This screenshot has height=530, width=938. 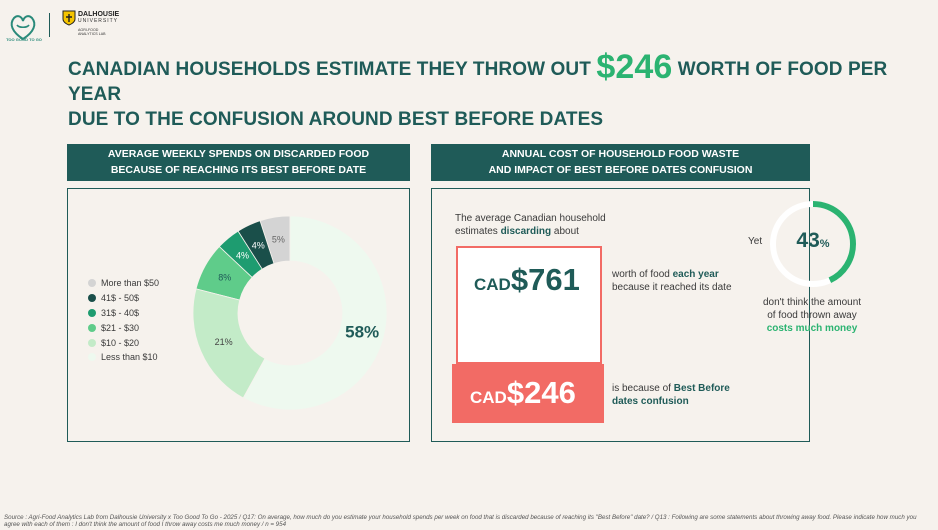 What do you see at coordinates (620, 154) in the screenshot?
I see `right-panel-title-1: ANNUAL COST OF HOUSEHOLD FOOD WASTE` at bounding box center [620, 154].